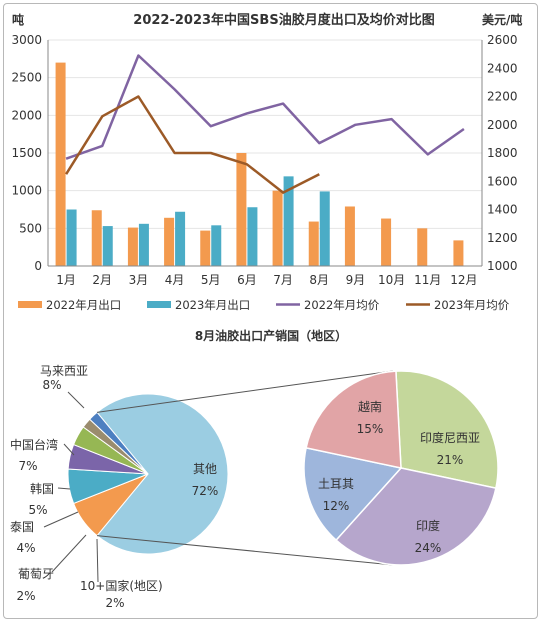 This screenshot has height=624, width=543. Describe the element at coordinates (27, 466) in the screenshot. I see `pie-pct: 7%` at that location.